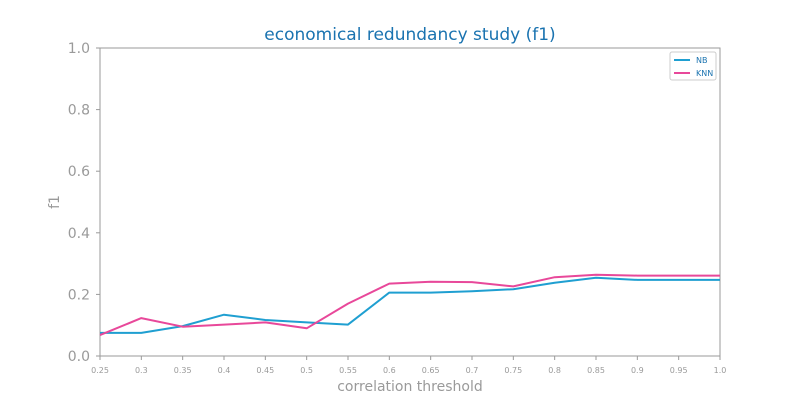 This screenshot has height=400, width=800. What do you see at coordinates (704, 73) in the screenshot?
I see `legend-label-knn: KNN` at bounding box center [704, 73].